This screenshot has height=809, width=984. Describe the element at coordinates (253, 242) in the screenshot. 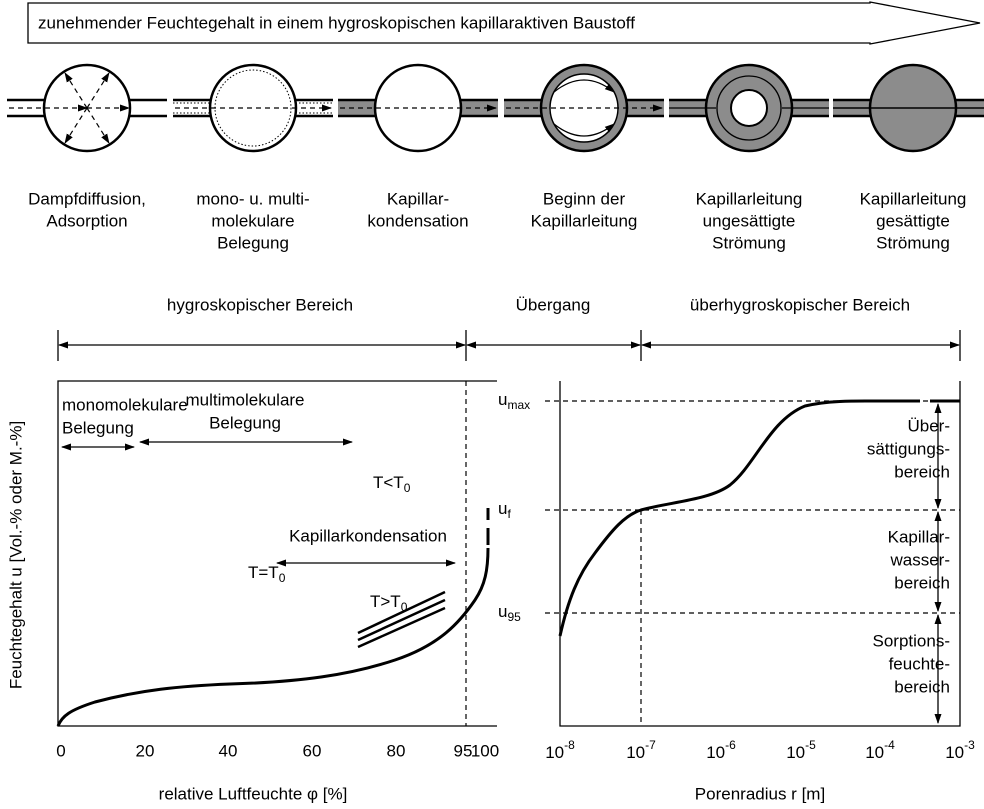

I see `pore-label: Belegung` at that location.